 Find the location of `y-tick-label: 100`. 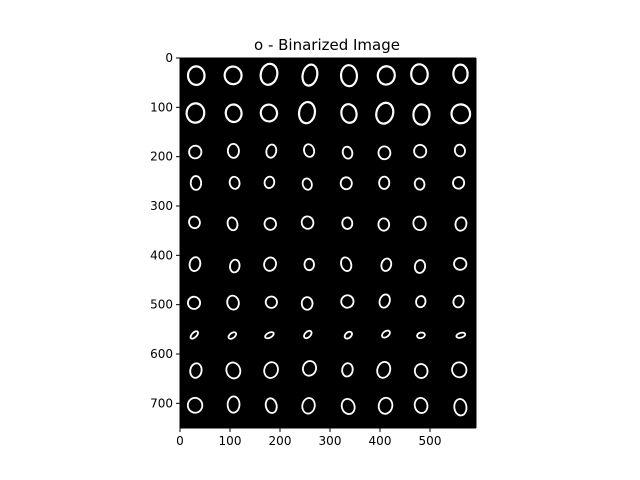

y-tick-label: 100 is located at coordinates (161, 107).